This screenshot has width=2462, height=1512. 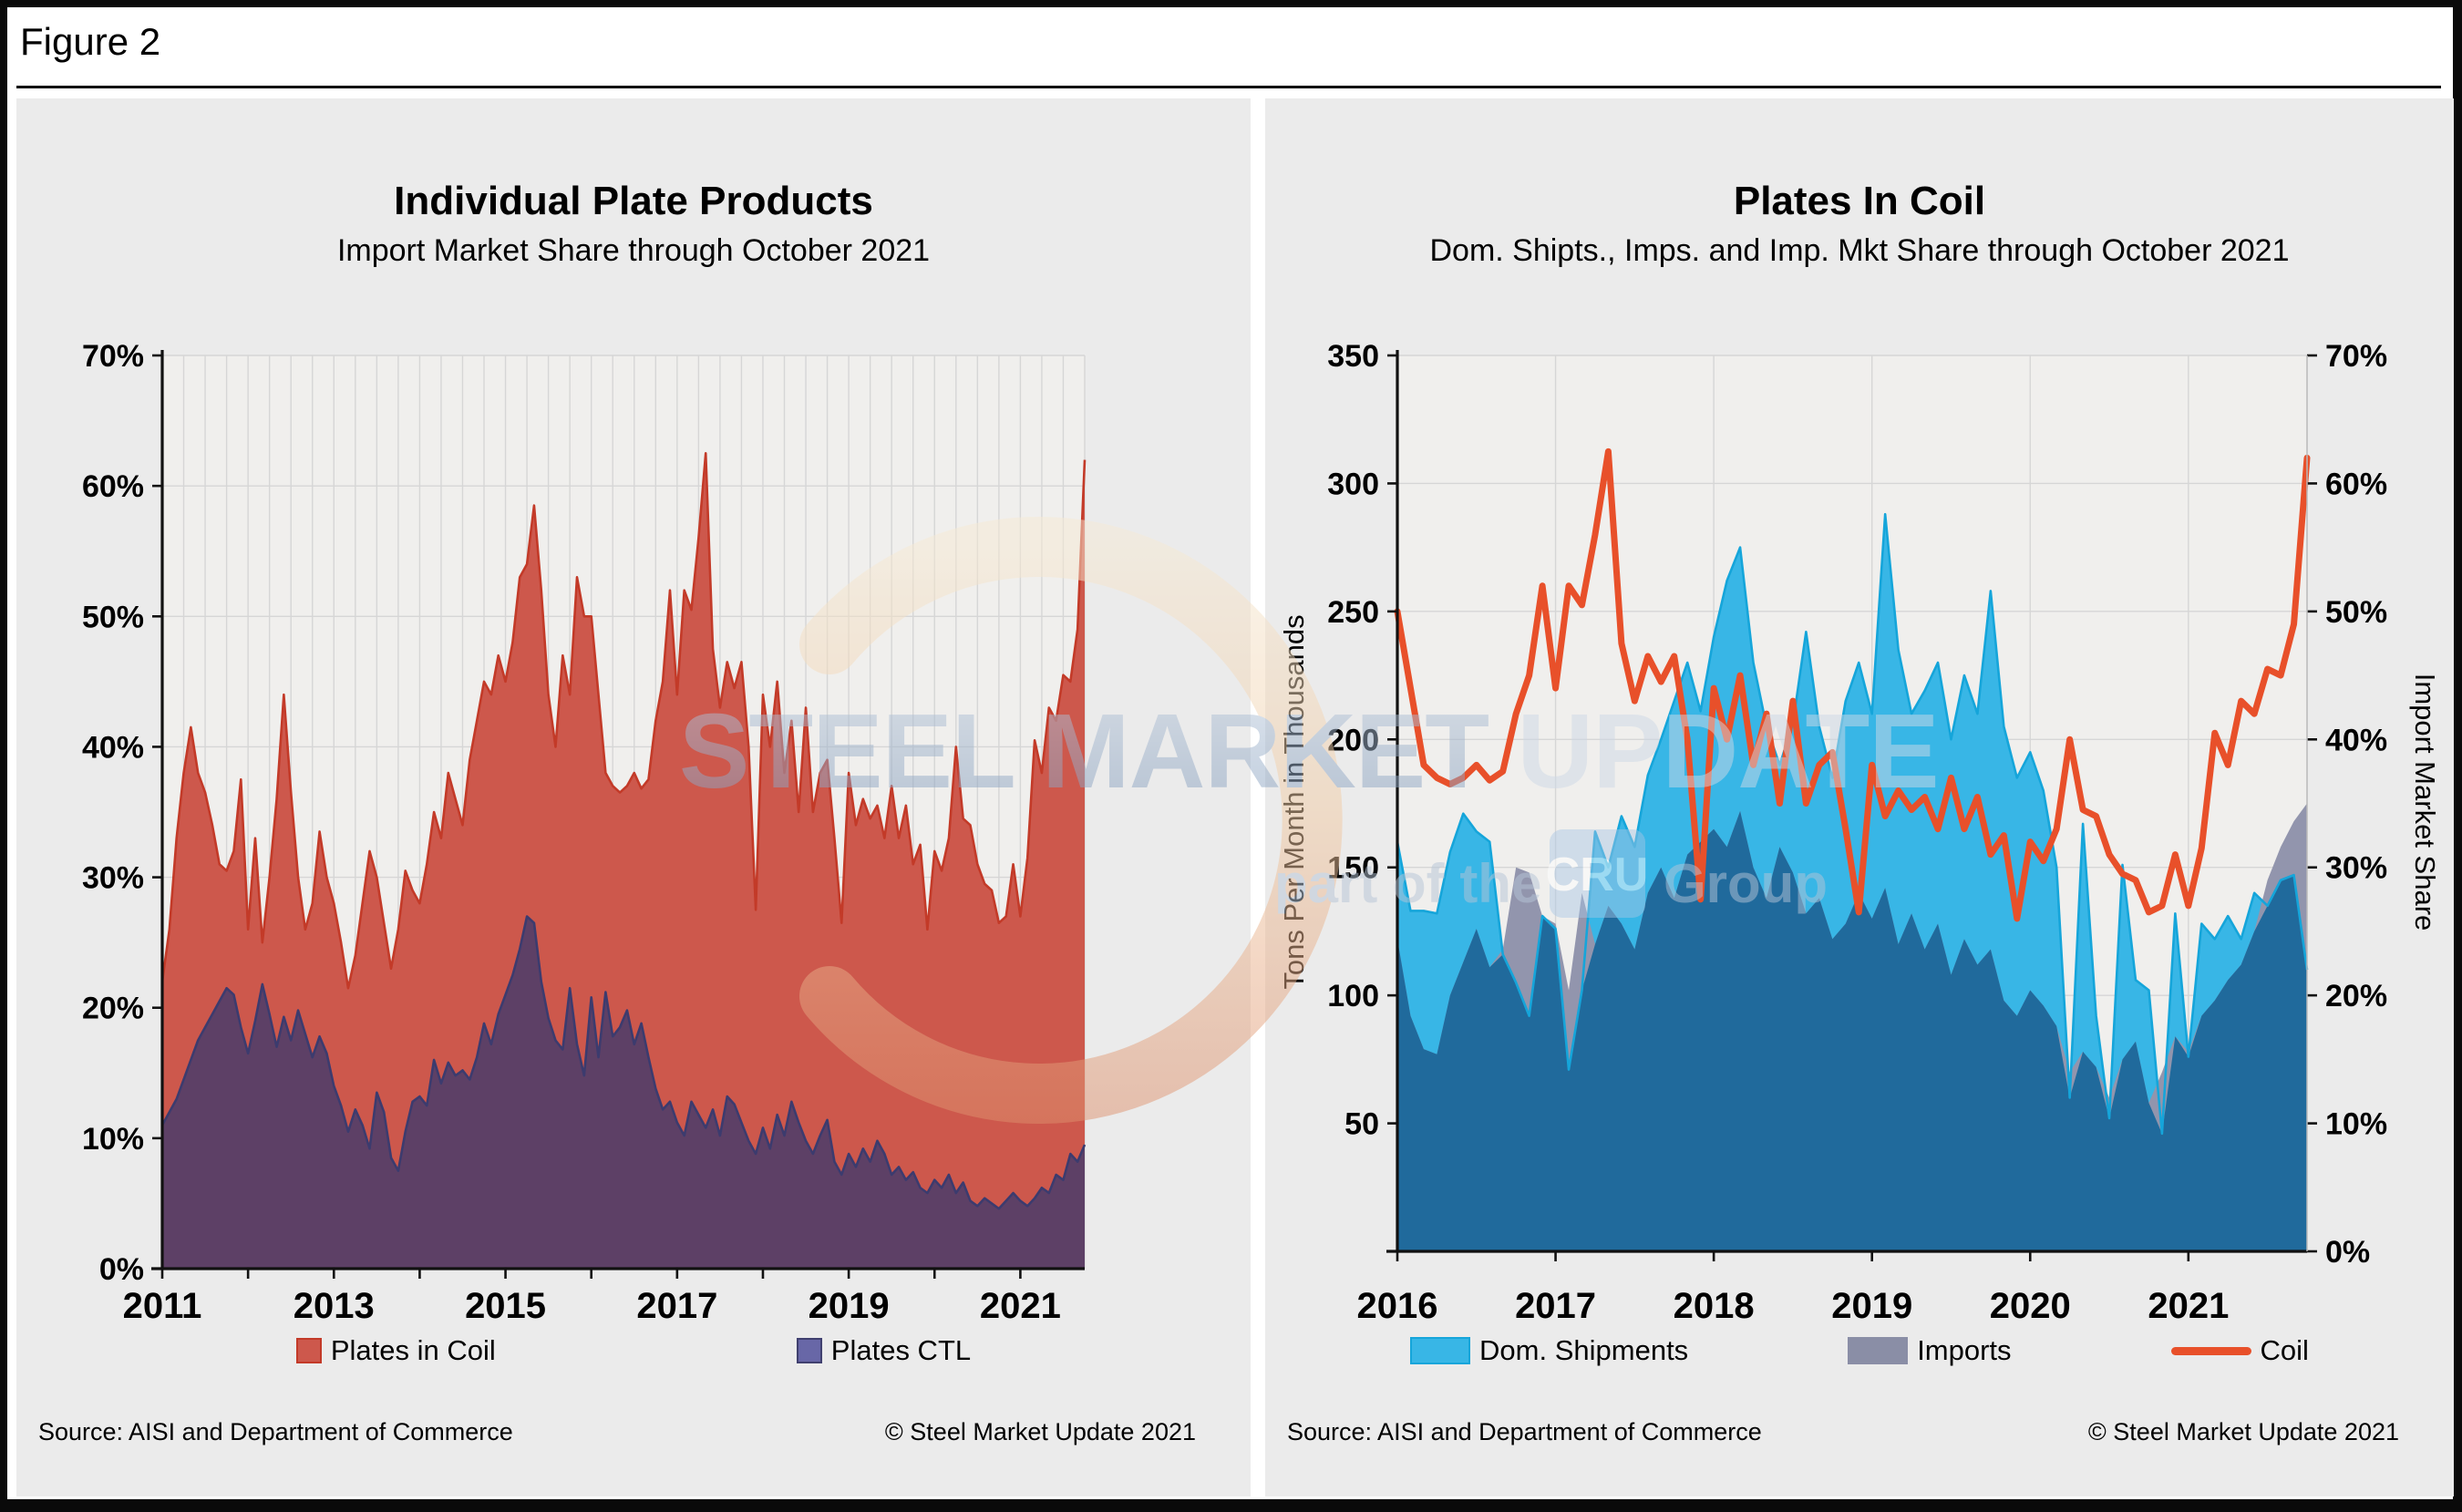 I want to click on svg-text: 250, so click(x=1353, y=613).